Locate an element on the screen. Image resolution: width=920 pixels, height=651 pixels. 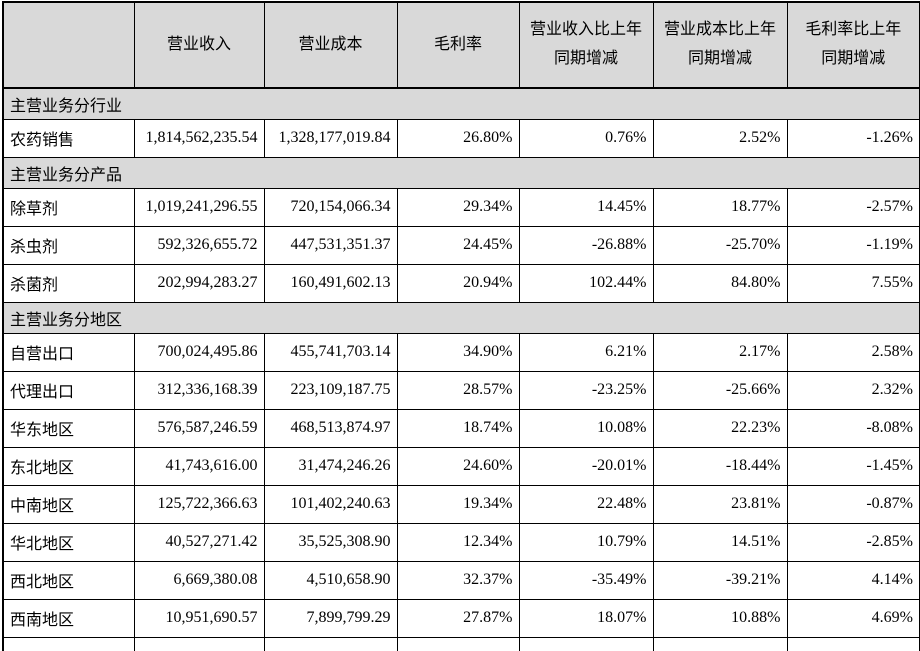
cell-value: 27.87% is located at coordinates (458, 618).